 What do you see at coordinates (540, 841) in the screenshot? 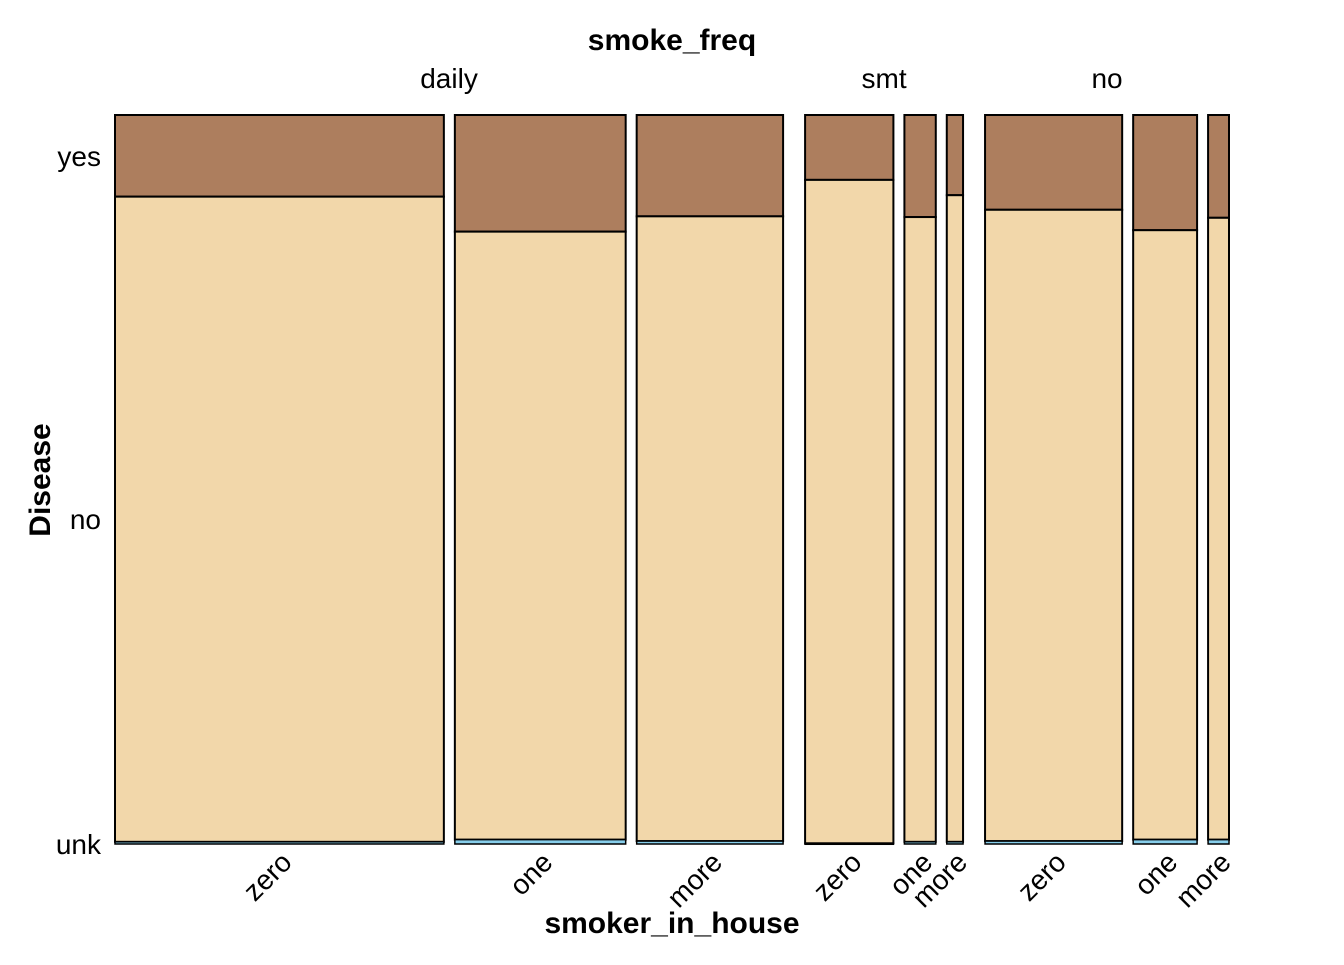
I see `cell-daily-one-unk` at bounding box center [540, 841].